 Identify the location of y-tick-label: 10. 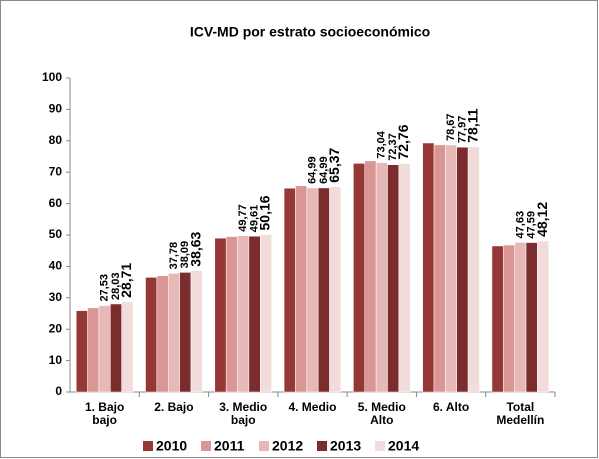
(56, 360).